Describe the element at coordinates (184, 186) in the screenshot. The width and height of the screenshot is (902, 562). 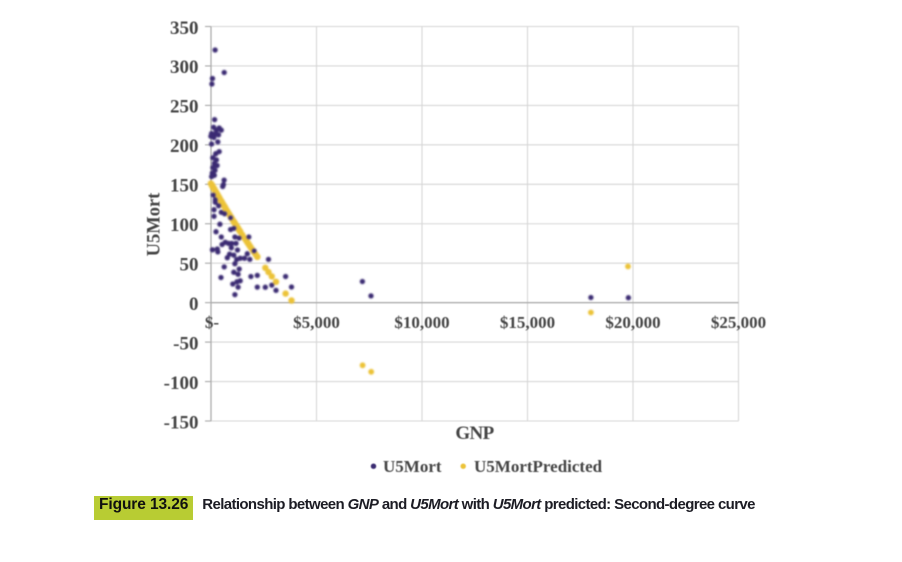
I see `svg-text: 150` at that location.